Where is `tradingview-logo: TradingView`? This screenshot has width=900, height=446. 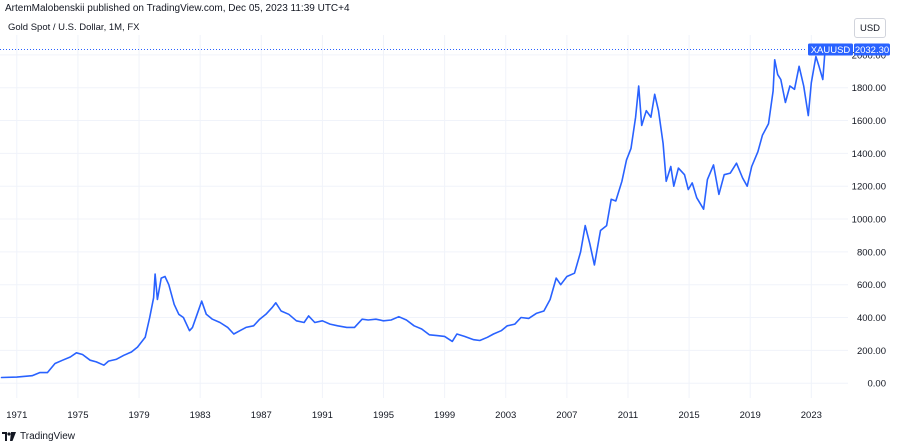 tradingview-logo: TradingView is located at coordinates (38, 436).